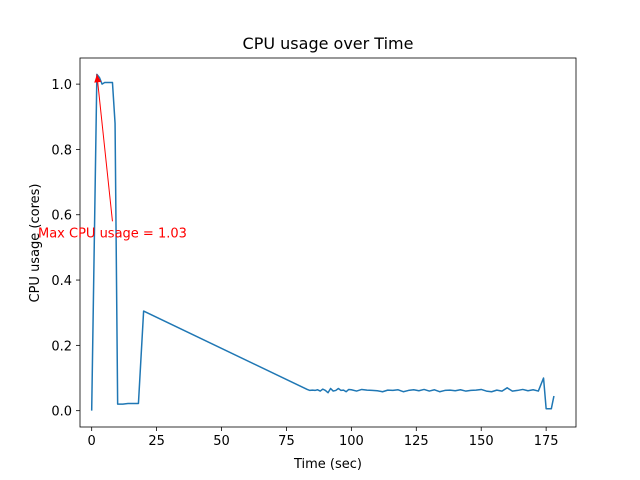  Describe the element at coordinates (351, 441) in the screenshot. I see `x-tick-label: 100` at that location.